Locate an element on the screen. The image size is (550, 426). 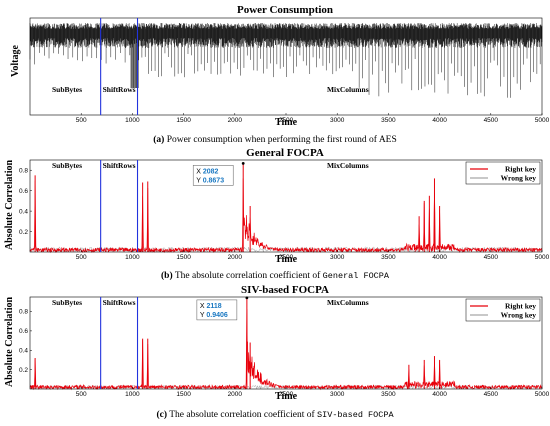
panel-a-xtick-label: 1500 is located at coordinates (183, 120).